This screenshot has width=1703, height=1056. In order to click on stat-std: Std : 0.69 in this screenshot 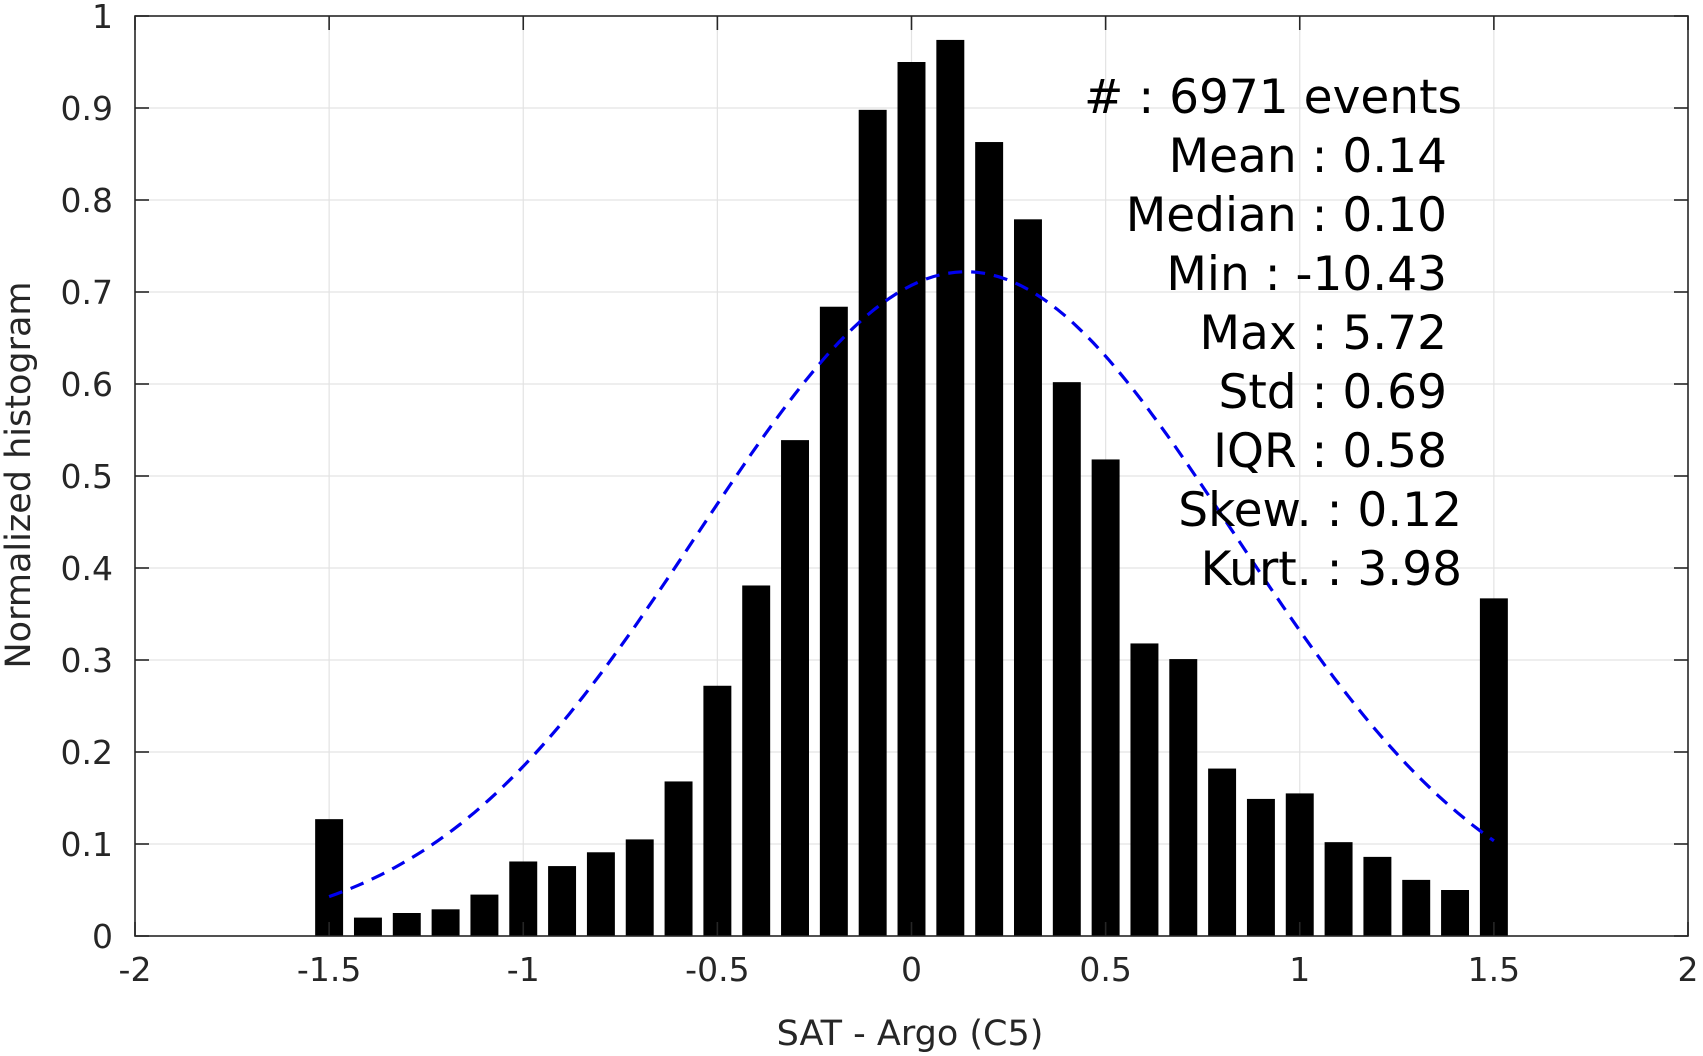, I will do `click(1333, 392)`.